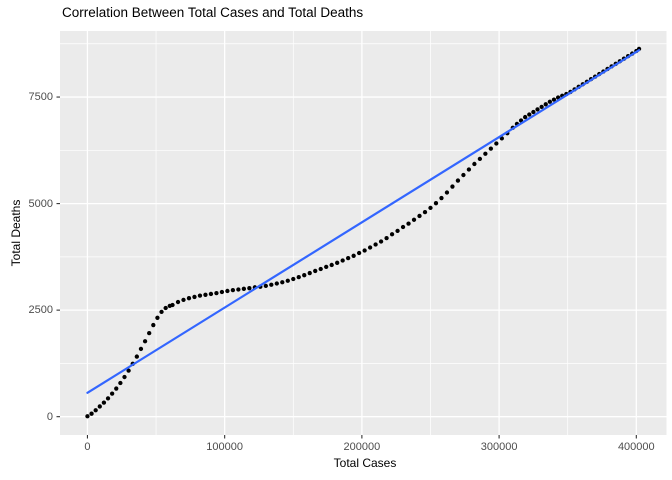 The image size is (672, 480). Describe the element at coordinates (362, 447) in the screenshot. I see `x-tick-label: 200000` at that location.